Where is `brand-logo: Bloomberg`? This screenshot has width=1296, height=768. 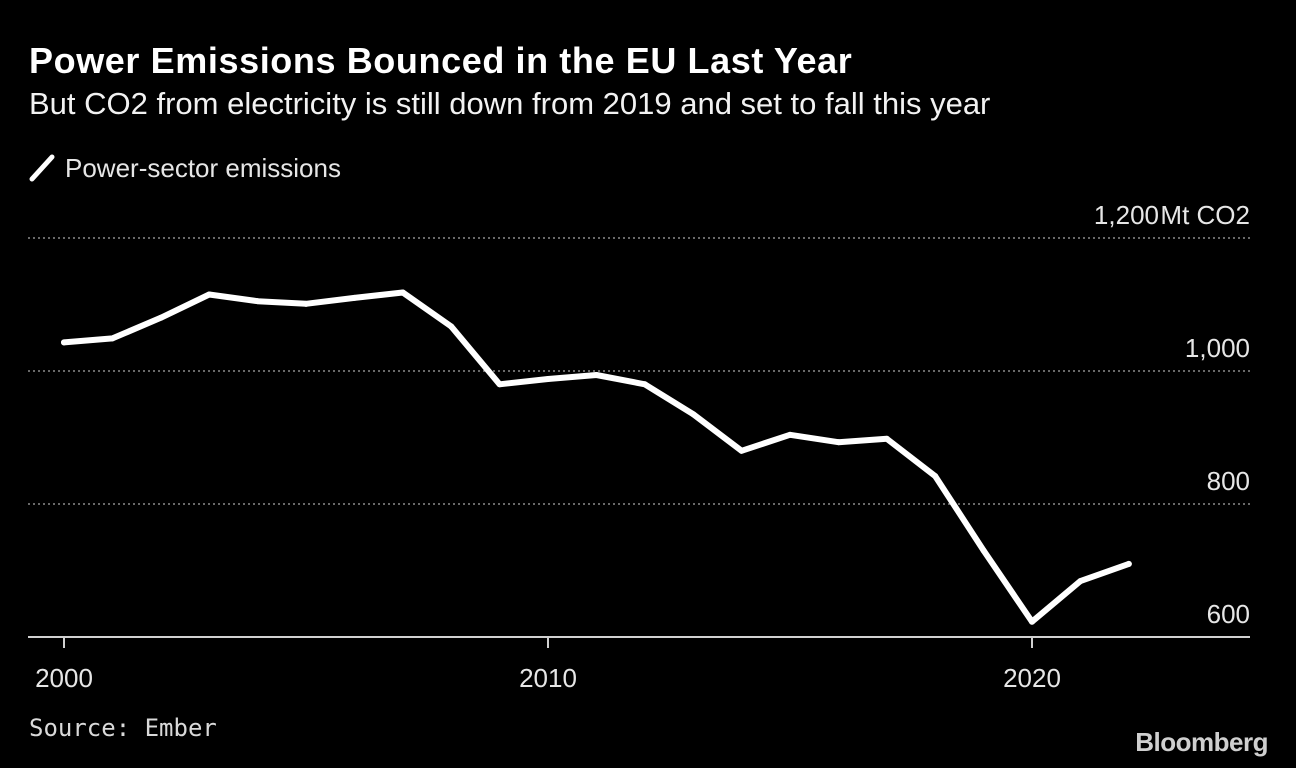 brand-logo: Bloomberg is located at coordinates (1201, 742).